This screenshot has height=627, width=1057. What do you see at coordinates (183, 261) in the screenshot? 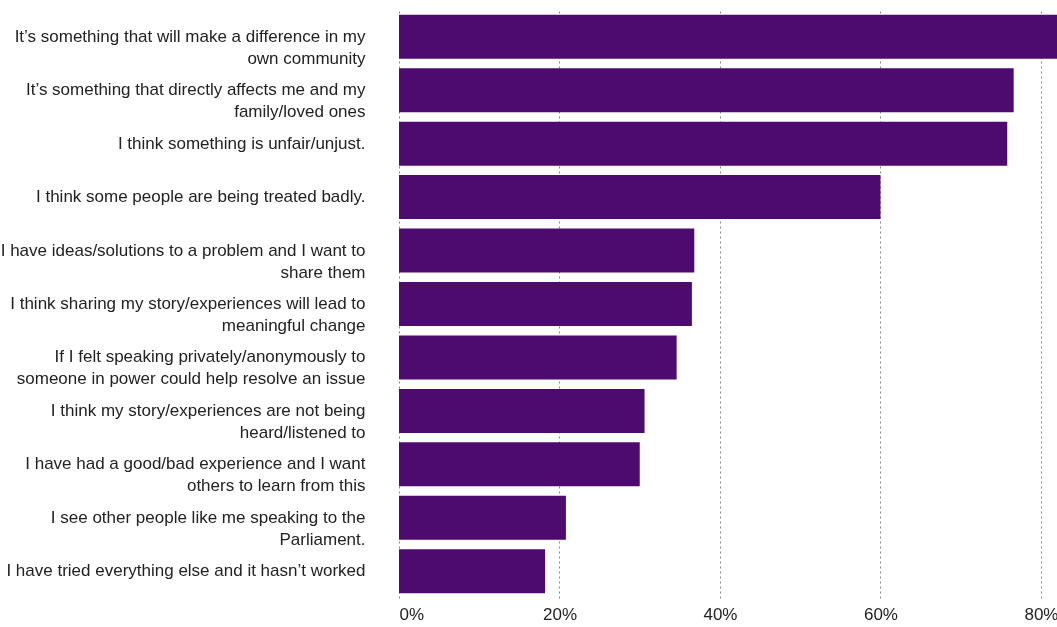
I see `y-tick-label: I have ideas/solutions to a problem and I want to share them` at bounding box center [183, 261].